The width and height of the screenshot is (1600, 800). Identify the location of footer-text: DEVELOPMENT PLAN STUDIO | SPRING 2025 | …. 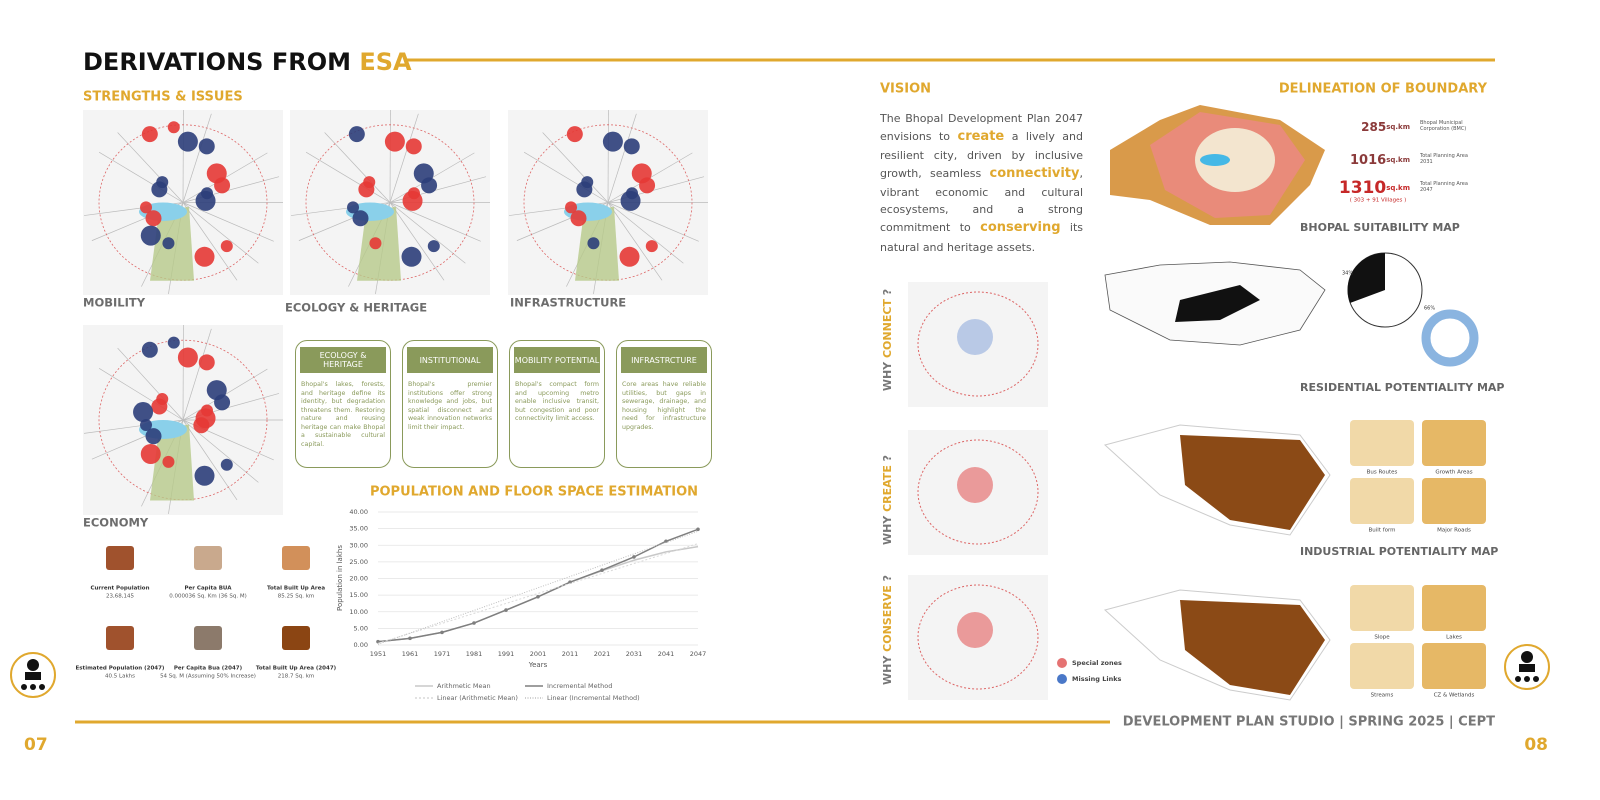
(1309, 722).